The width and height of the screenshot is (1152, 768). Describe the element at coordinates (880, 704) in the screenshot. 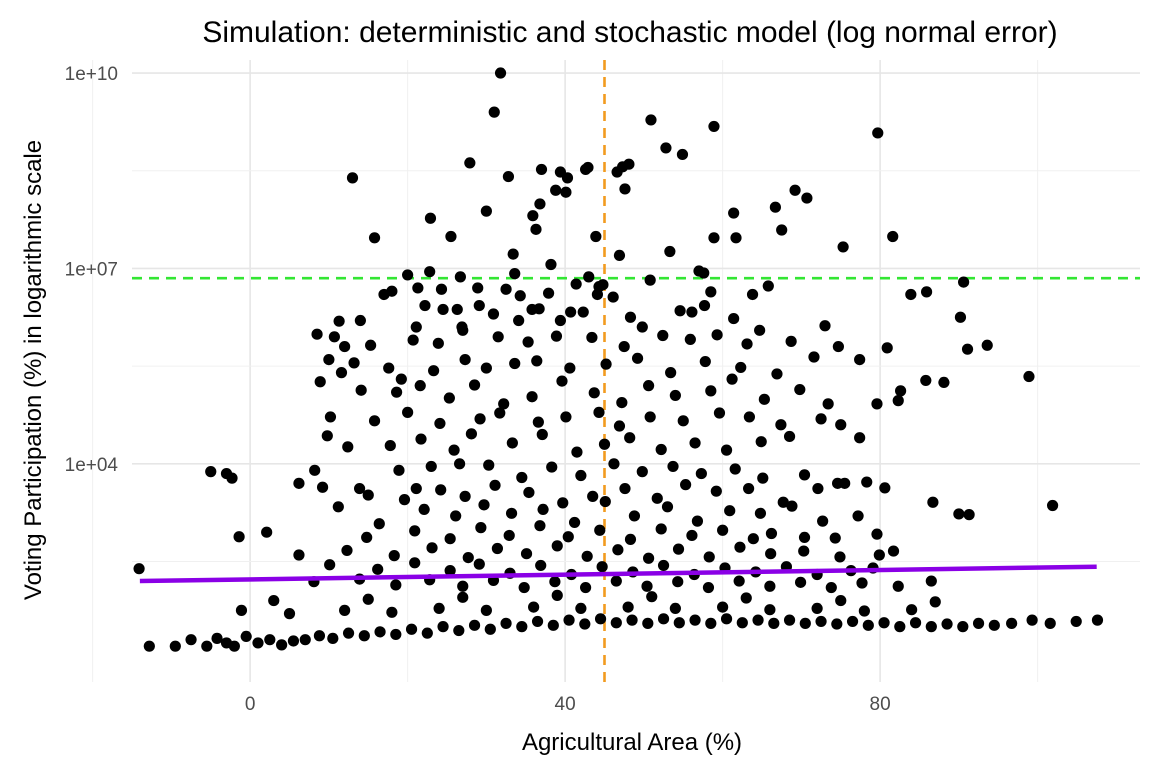

I see `x-tick-label: 80` at that location.